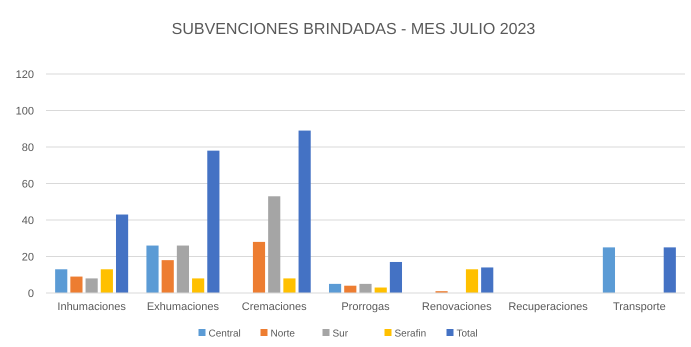 This screenshot has width=691, height=347. Describe the element at coordinates (28, 220) in the screenshot. I see `y-tick-label: 40` at that location.